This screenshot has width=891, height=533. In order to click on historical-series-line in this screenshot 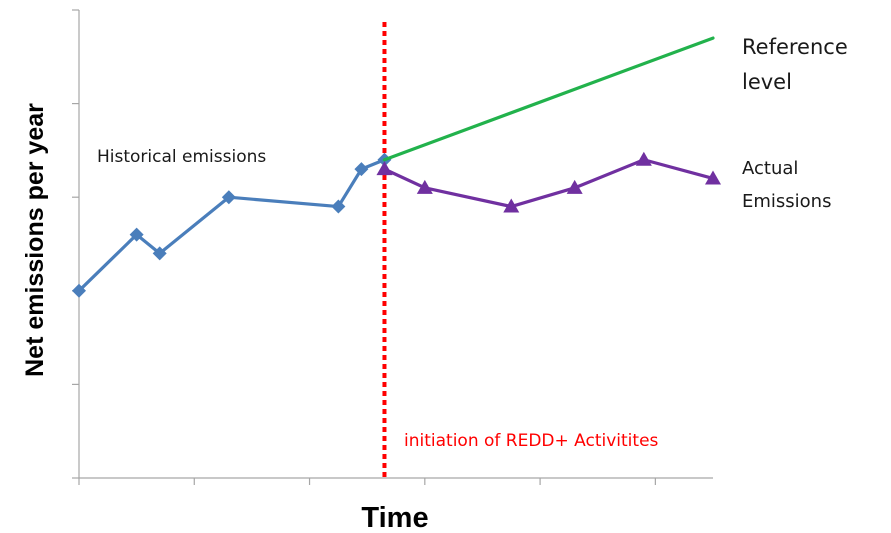, I will do `click(232, 225)`.